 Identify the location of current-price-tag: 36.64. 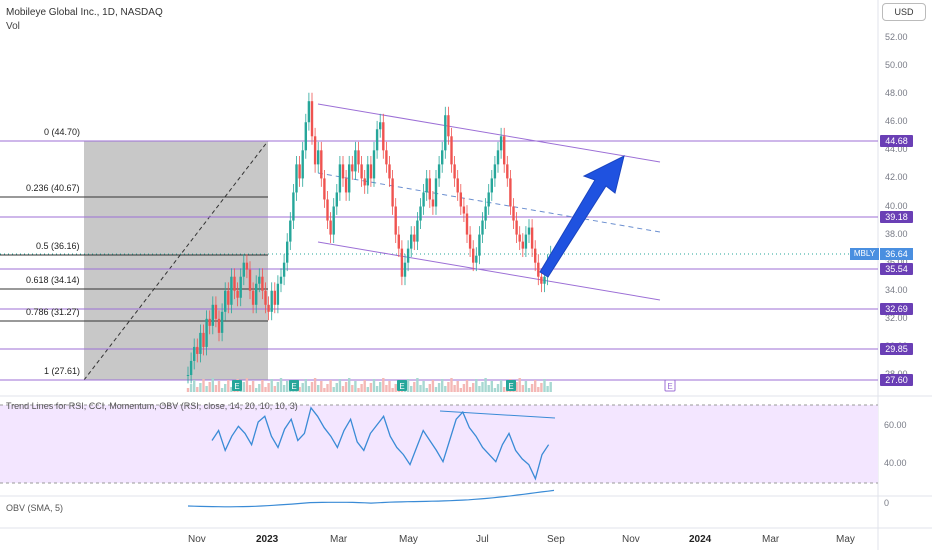
(896, 254).